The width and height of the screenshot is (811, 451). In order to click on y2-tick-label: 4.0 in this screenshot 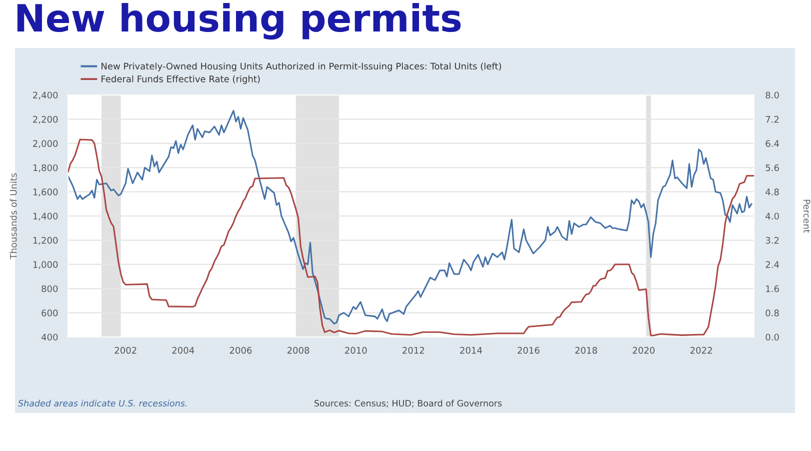, I will do `click(772, 216)`.